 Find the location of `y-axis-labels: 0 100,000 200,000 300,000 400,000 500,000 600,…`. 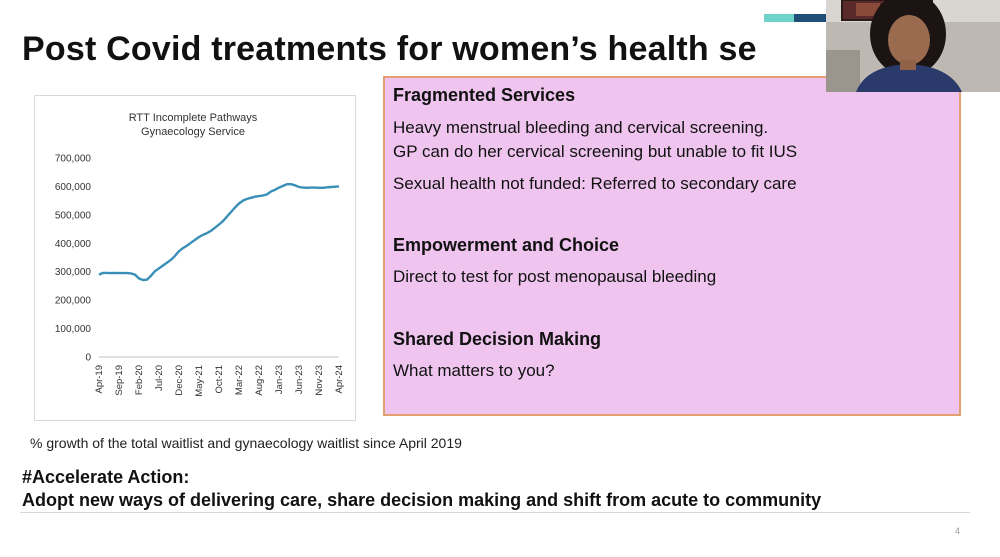

y-axis-labels: 0 100,000 200,000 300,000 400,000 500,000 600,… is located at coordinates (73, 259).